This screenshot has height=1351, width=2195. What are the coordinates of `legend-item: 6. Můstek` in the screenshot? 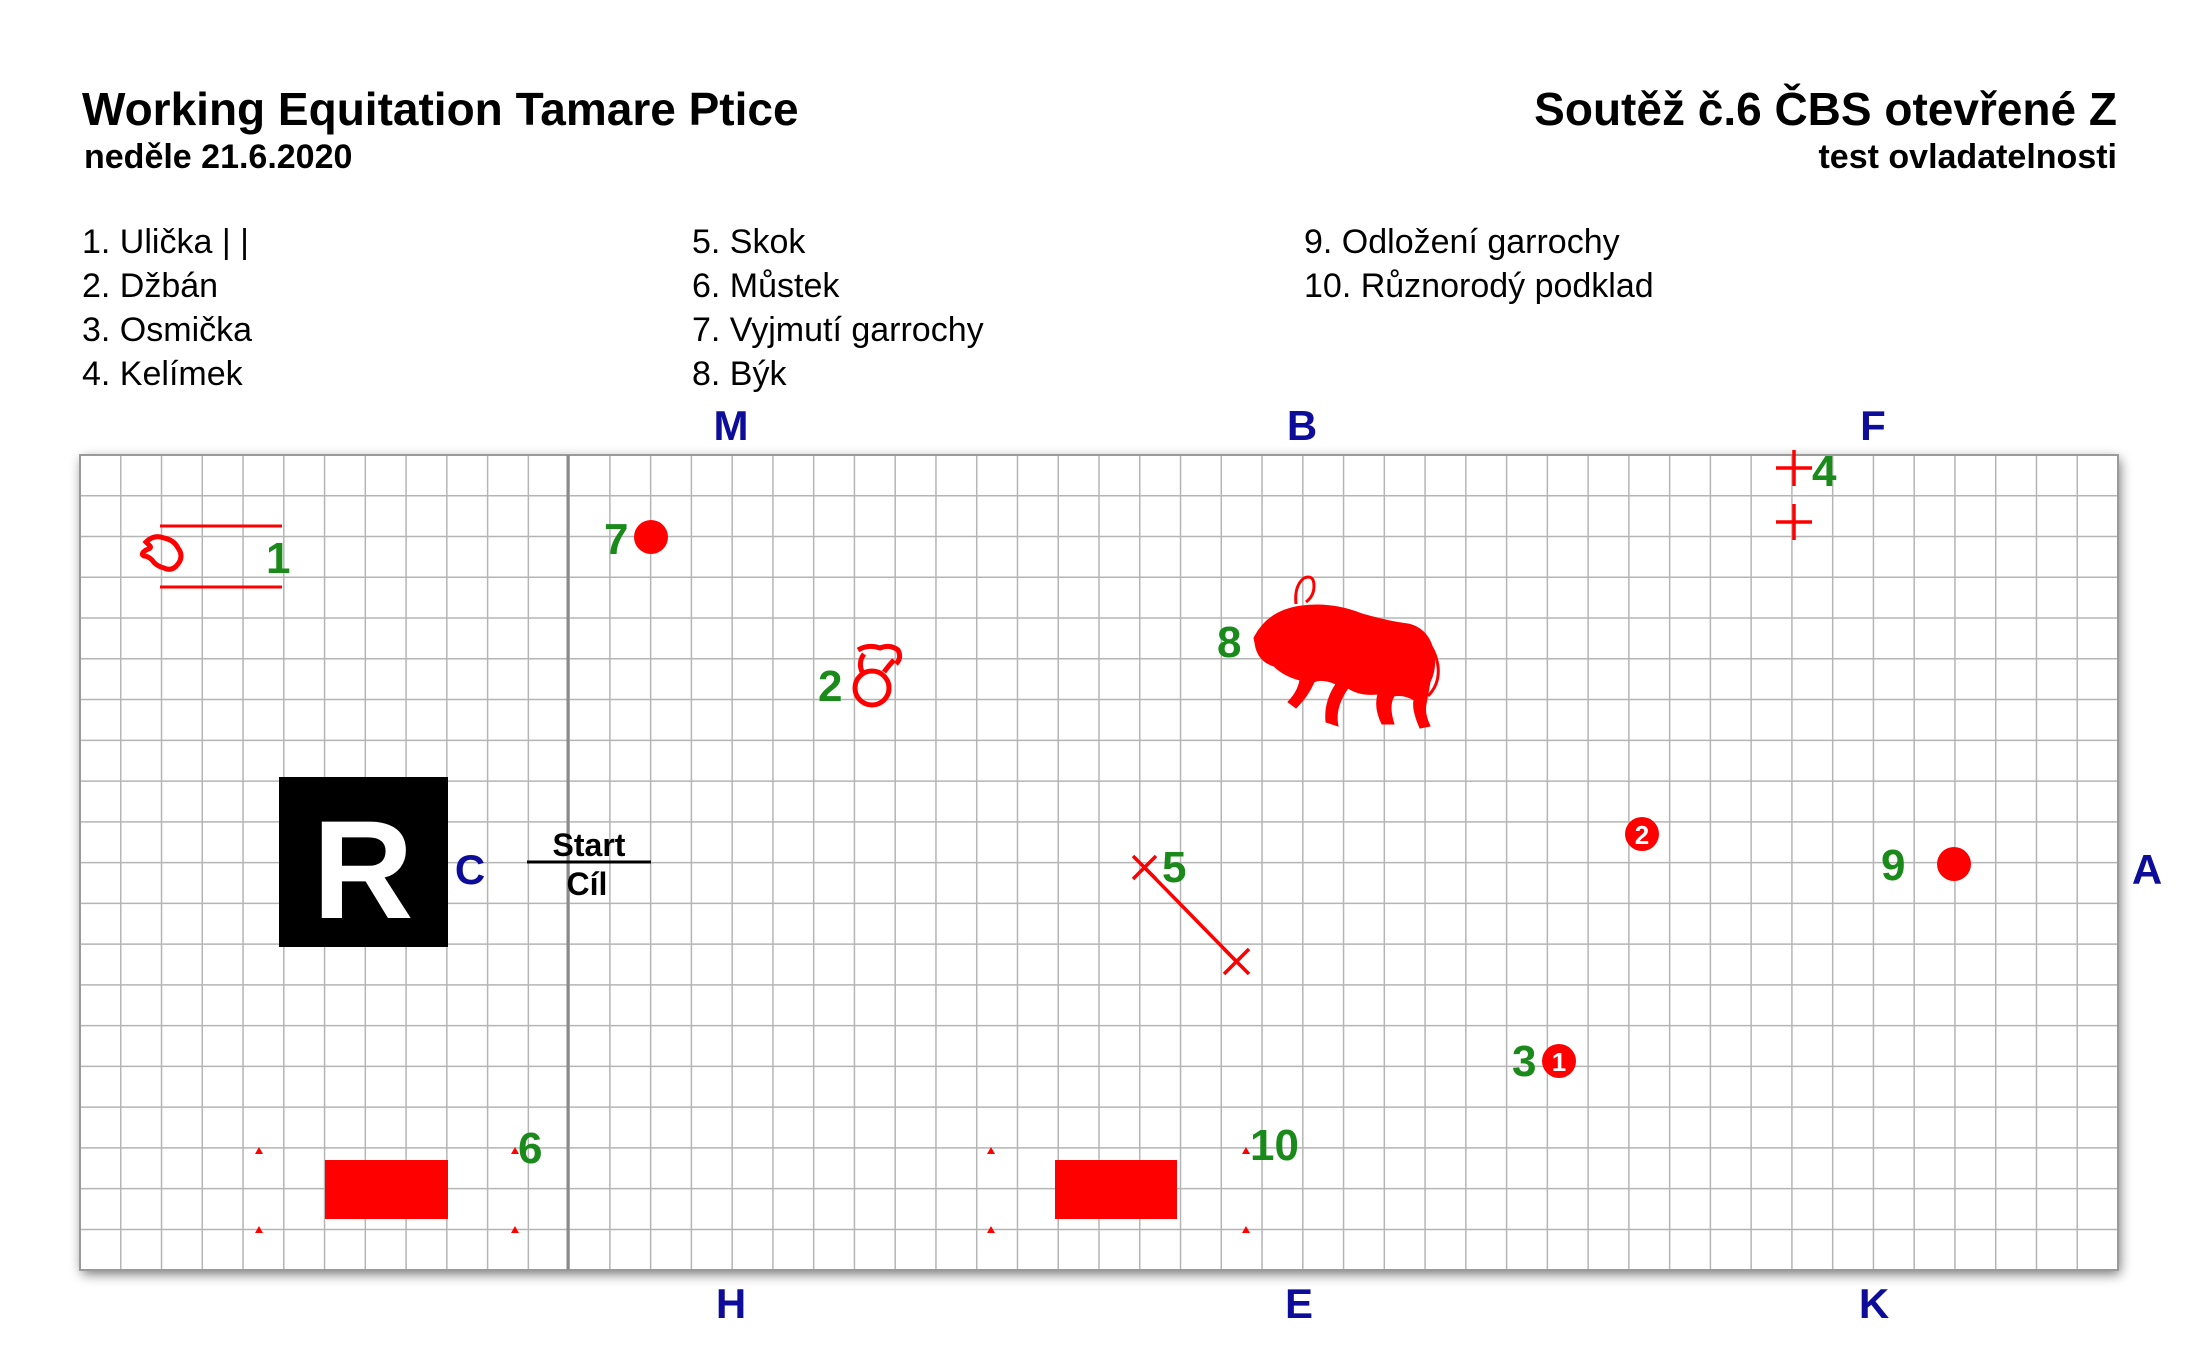 It's located at (766, 286).